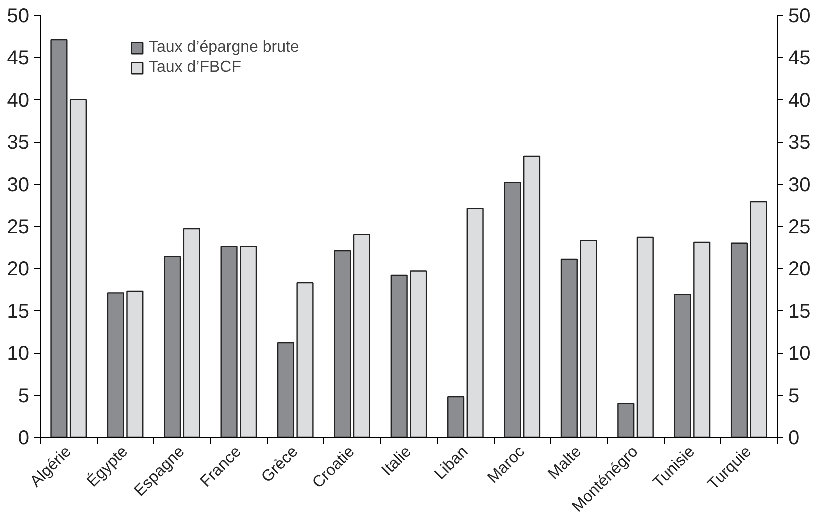 This screenshot has width=827, height=524. I want to click on y-tick-label: 15, so click(18, 311).